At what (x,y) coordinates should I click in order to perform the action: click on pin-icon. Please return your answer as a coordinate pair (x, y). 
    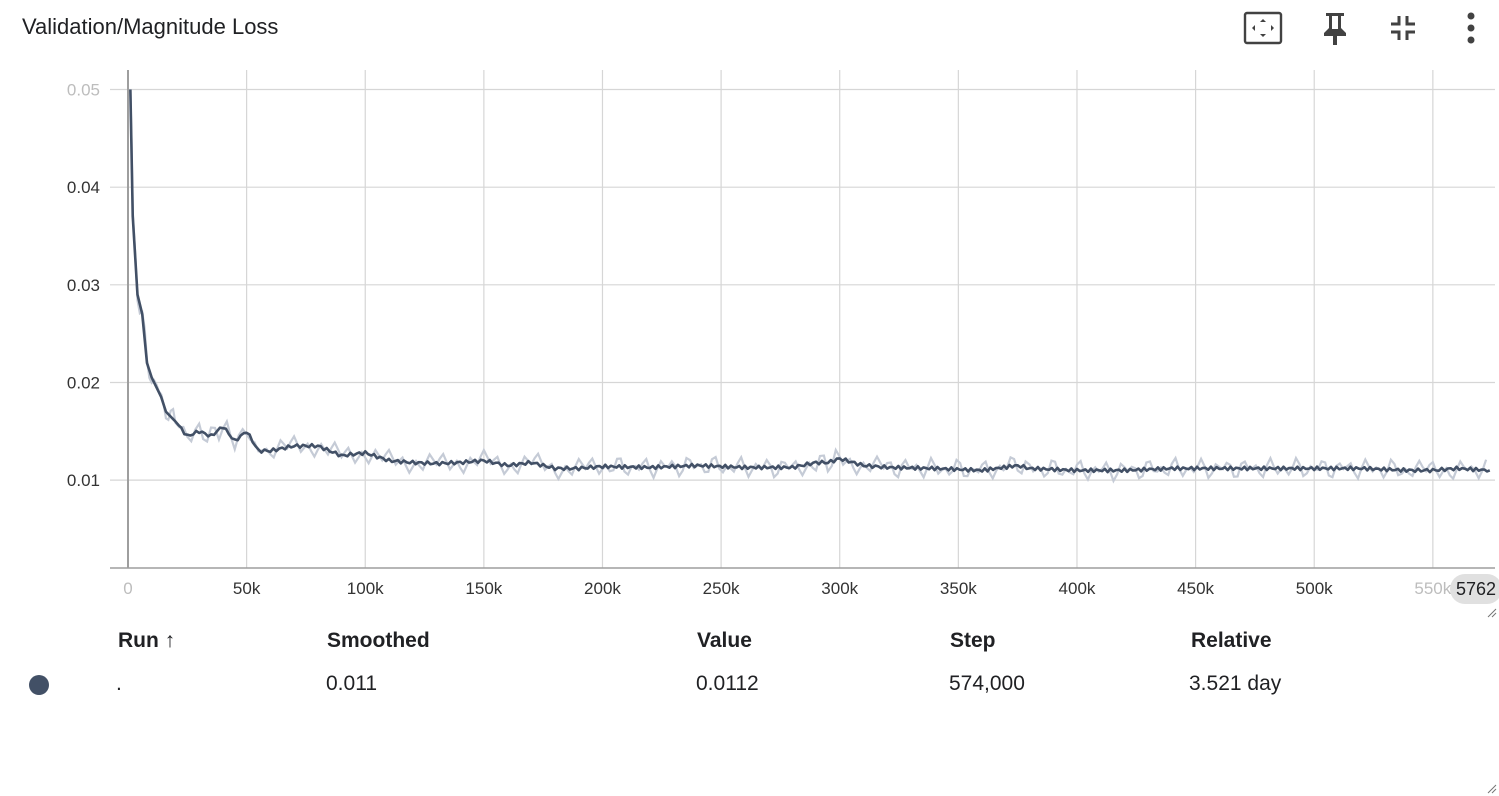
    Looking at the image, I should click on (1335, 29).